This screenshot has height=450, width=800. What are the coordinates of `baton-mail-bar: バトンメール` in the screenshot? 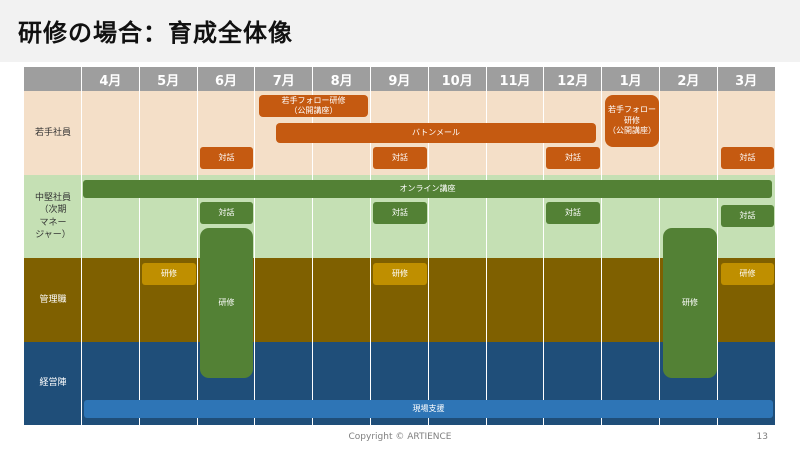 It's located at (436, 133).